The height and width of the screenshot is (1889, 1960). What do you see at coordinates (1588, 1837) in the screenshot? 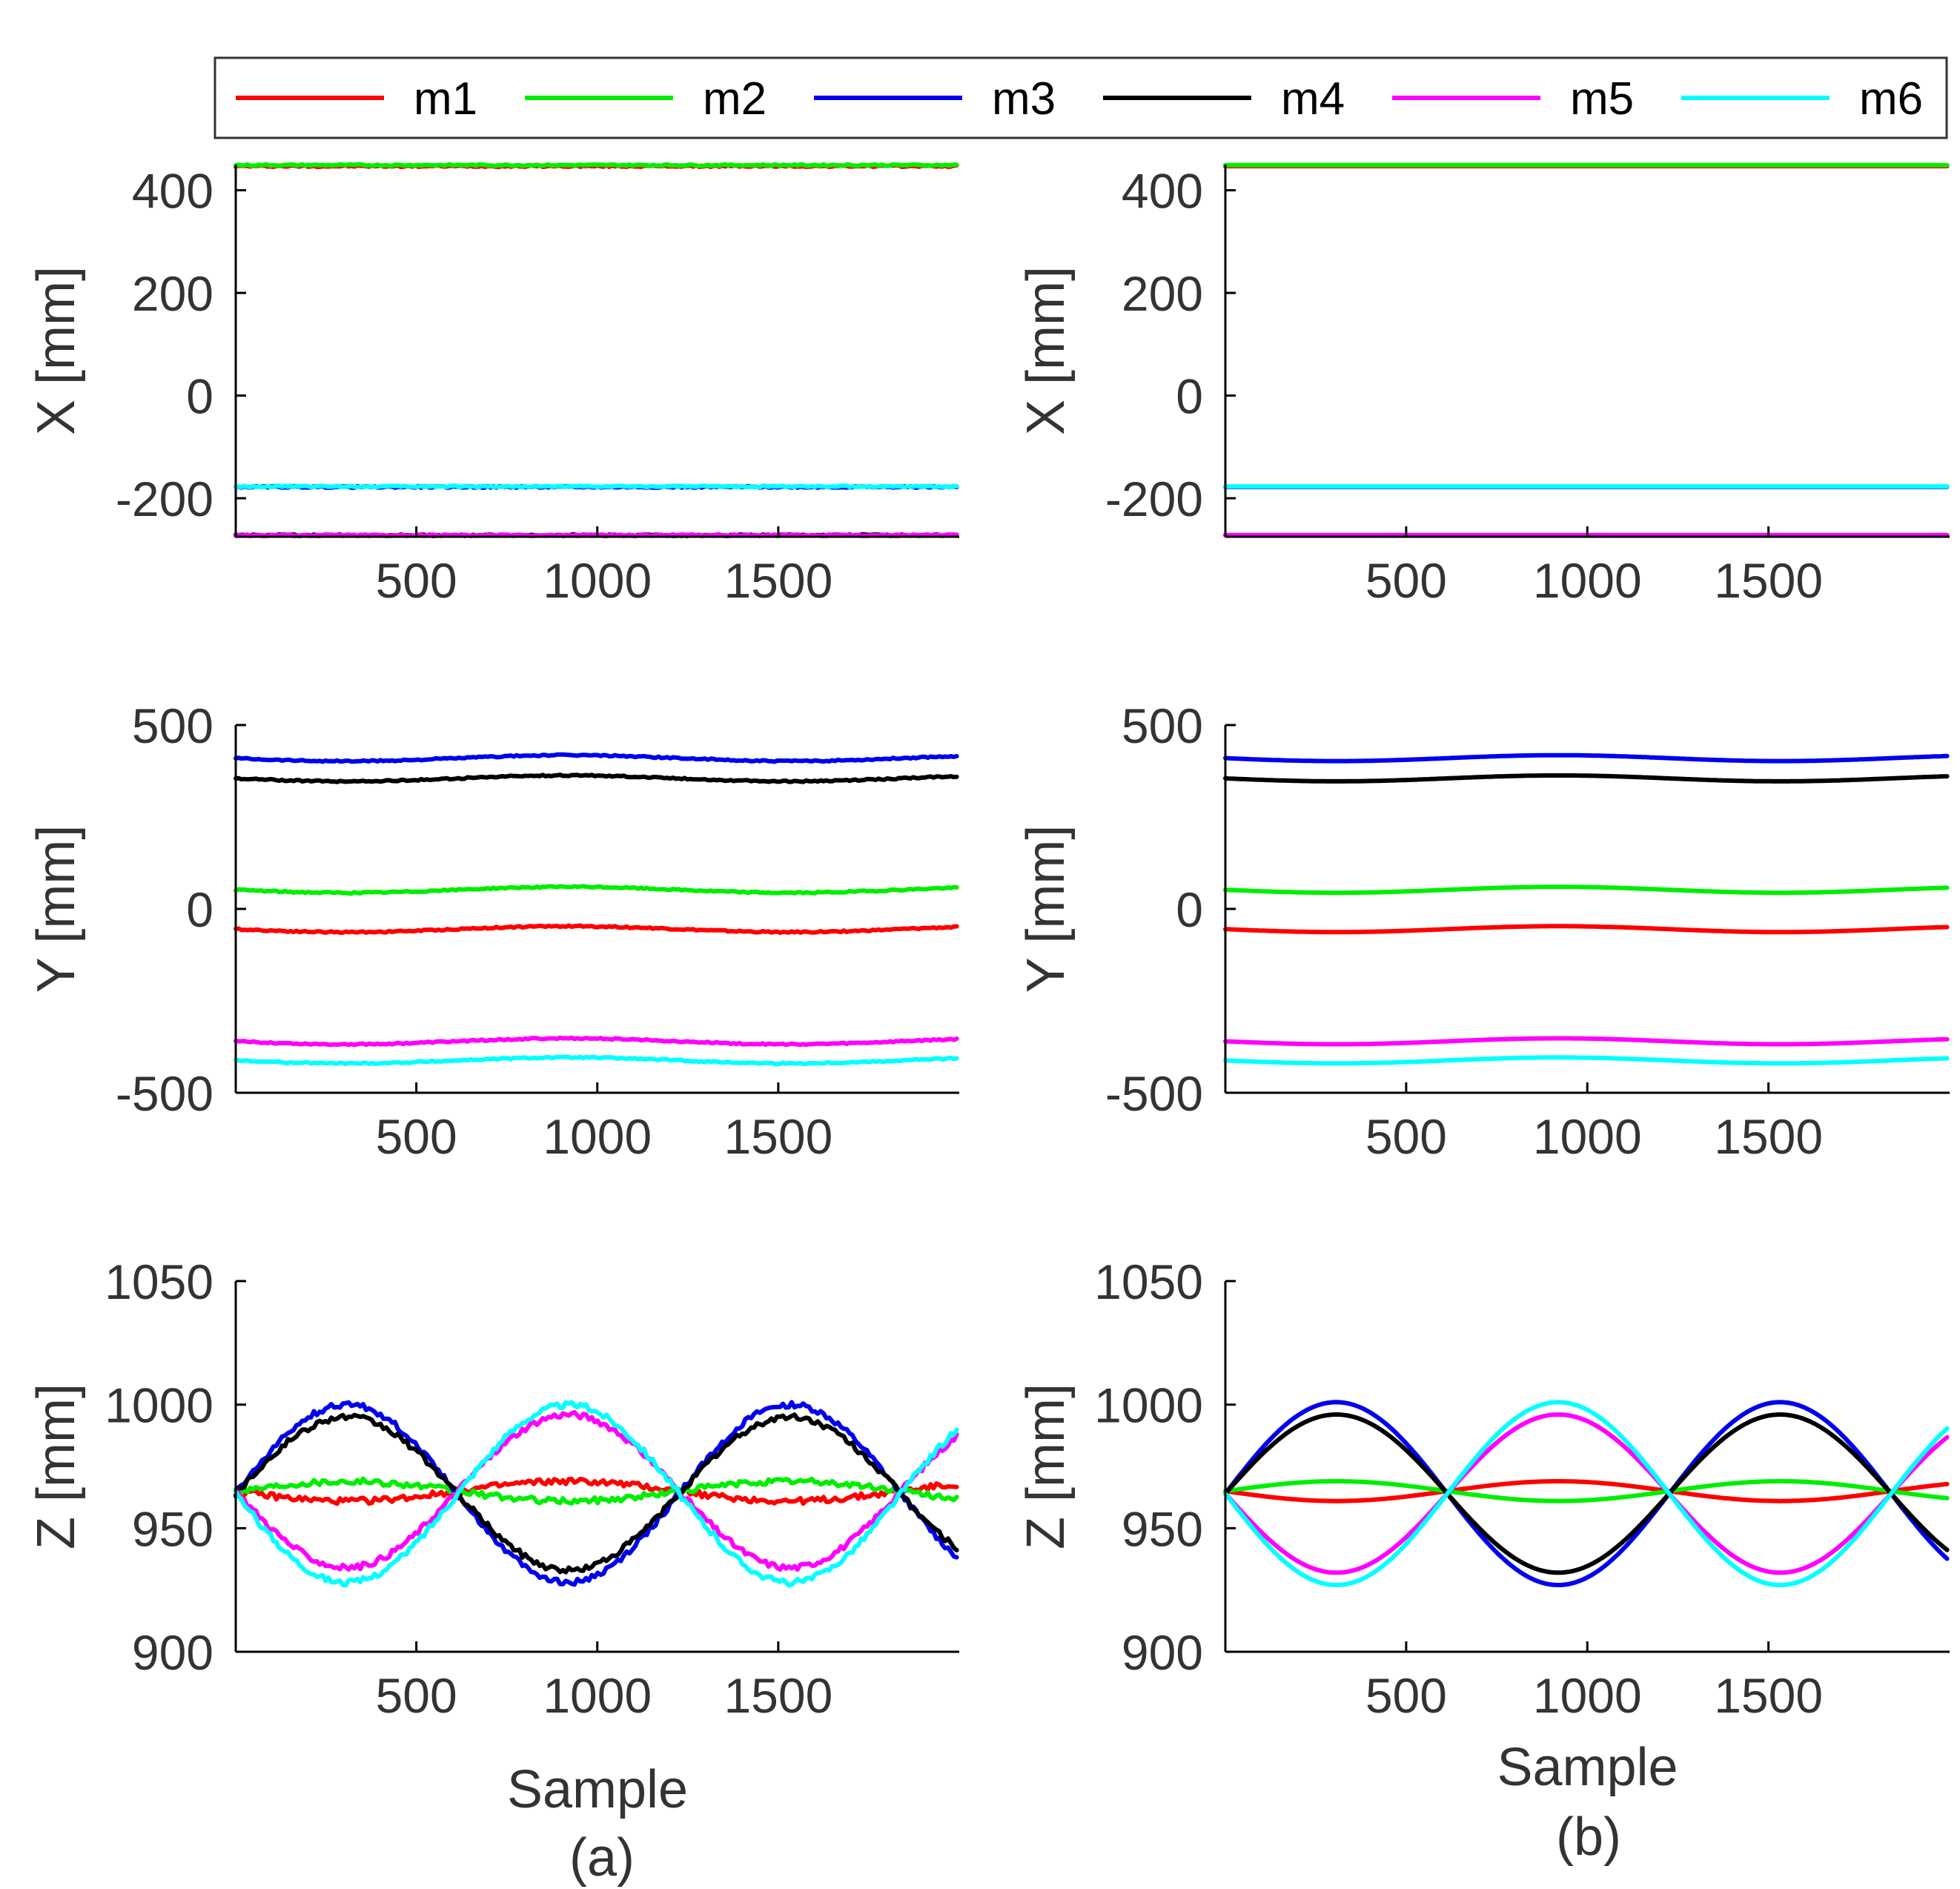
I see `caption-b: (b)` at bounding box center [1588, 1837].